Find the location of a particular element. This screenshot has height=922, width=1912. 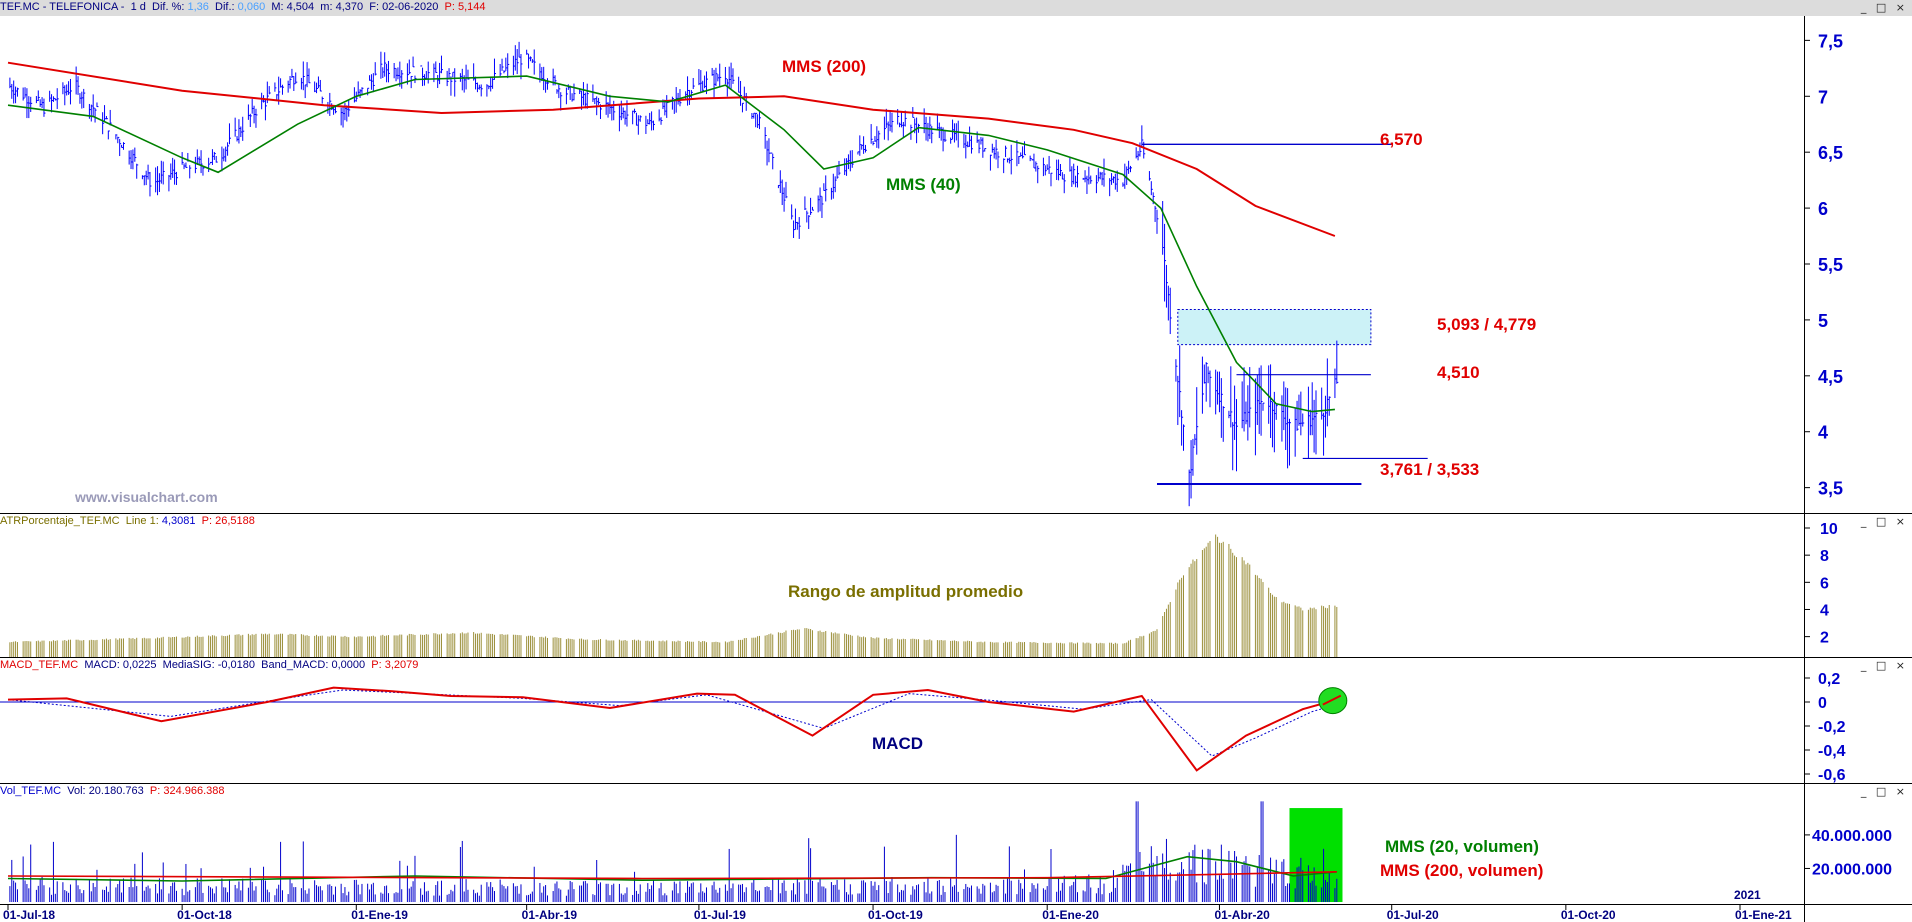

price-axis-label: 6 is located at coordinates (1823, 209).